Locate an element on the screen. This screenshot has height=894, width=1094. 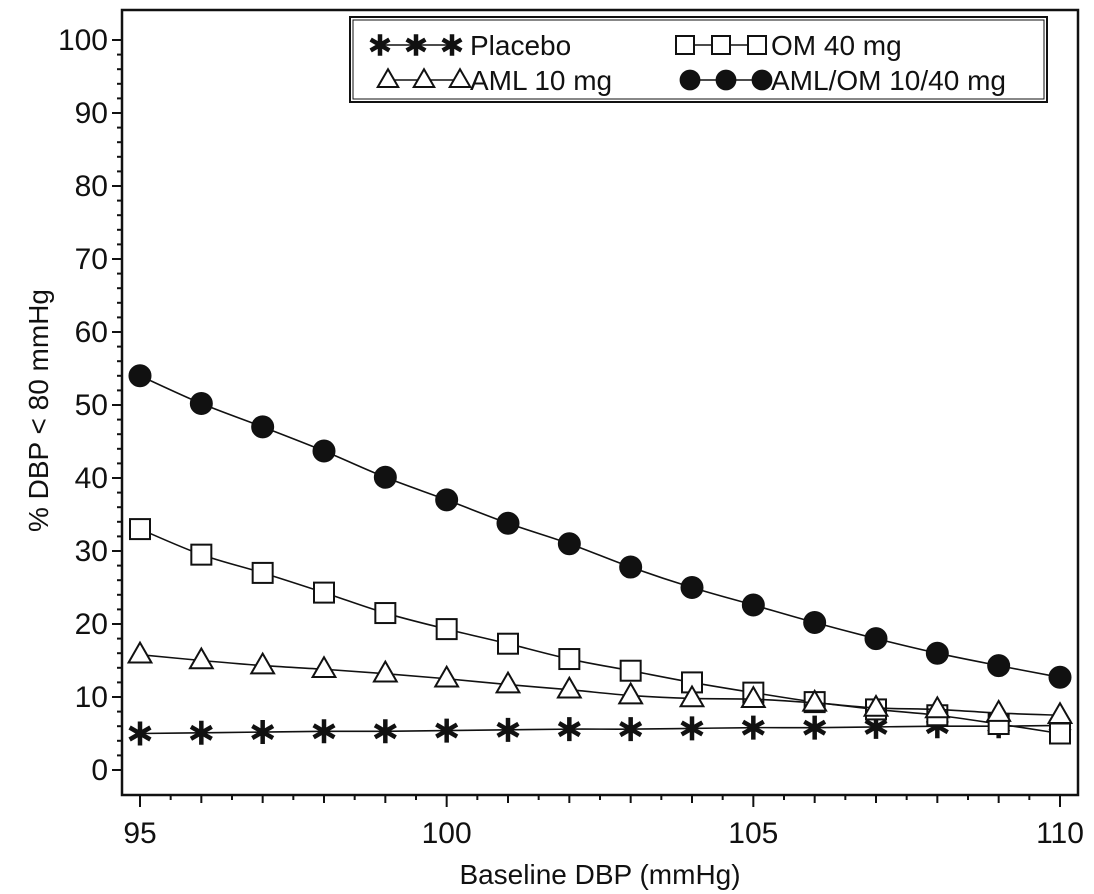
x-tick-label: 100 is located at coordinates (447, 833).